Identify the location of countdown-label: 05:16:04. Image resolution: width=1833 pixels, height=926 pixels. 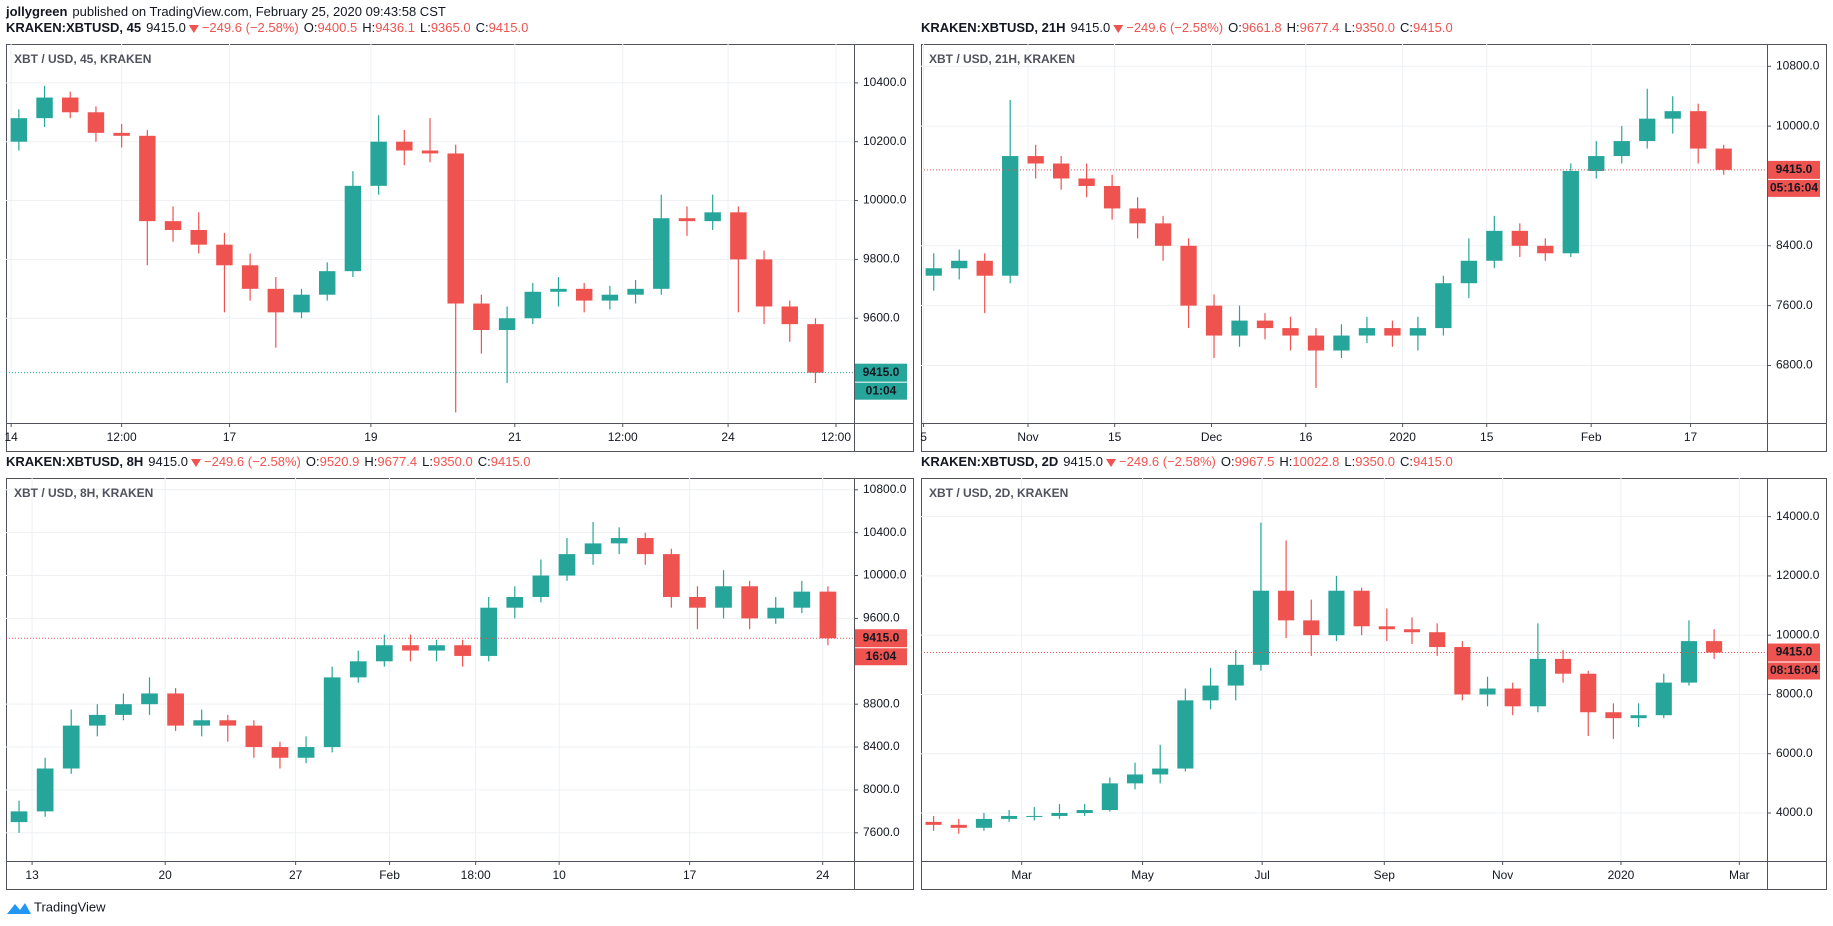
(1794, 188).